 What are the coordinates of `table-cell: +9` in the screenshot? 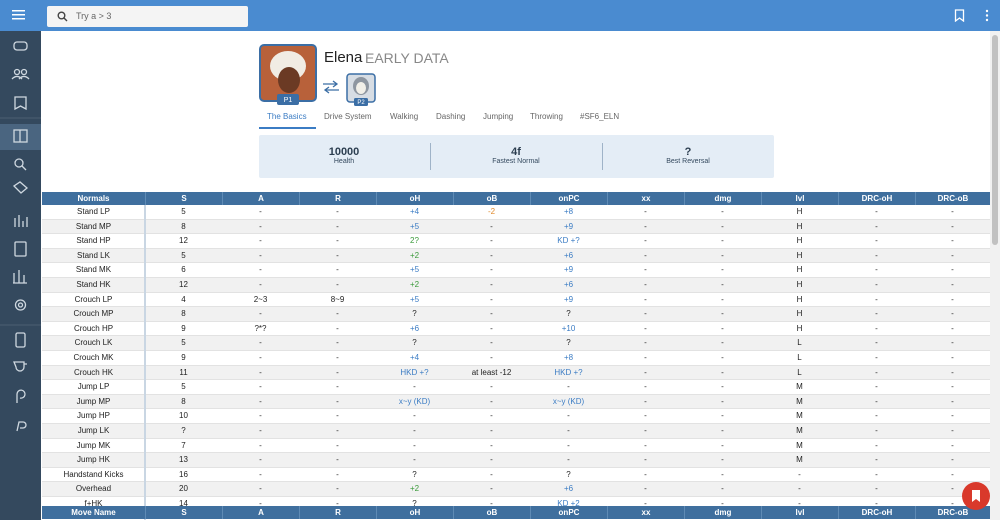 It's located at (568, 226).